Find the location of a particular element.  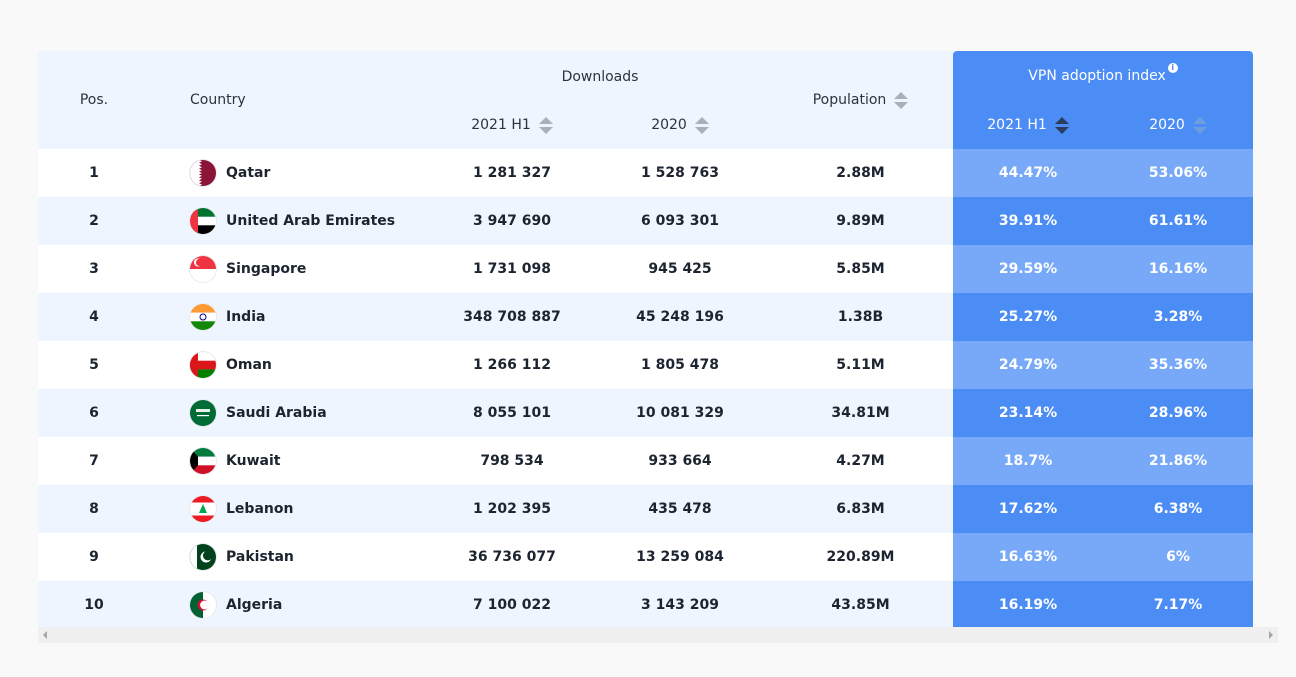

header-vpn-index-group: VPN adoption indexi is located at coordinates (1103, 76).